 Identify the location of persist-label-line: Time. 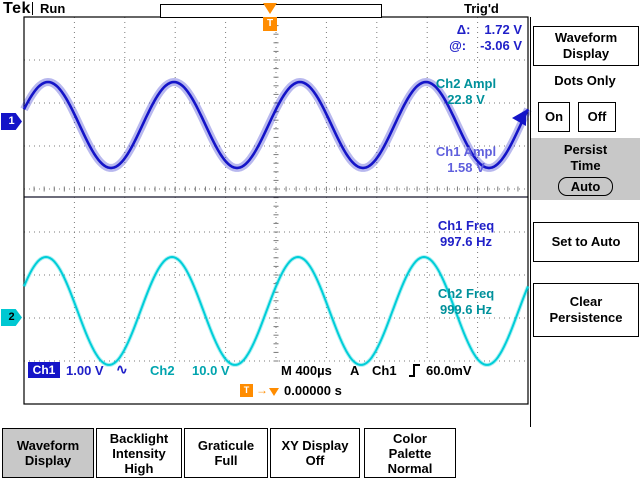
(585, 165).